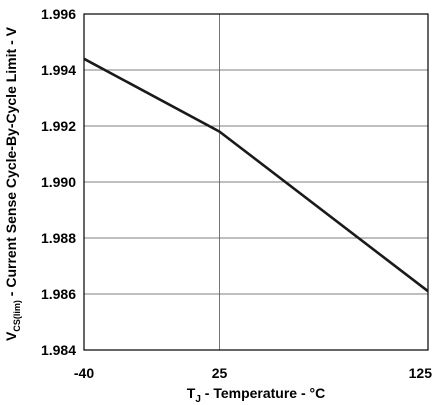  What do you see at coordinates (58, 70) in the screenshot?
I see `y-tick-label: 1.994` at bounding box center [58, 70].